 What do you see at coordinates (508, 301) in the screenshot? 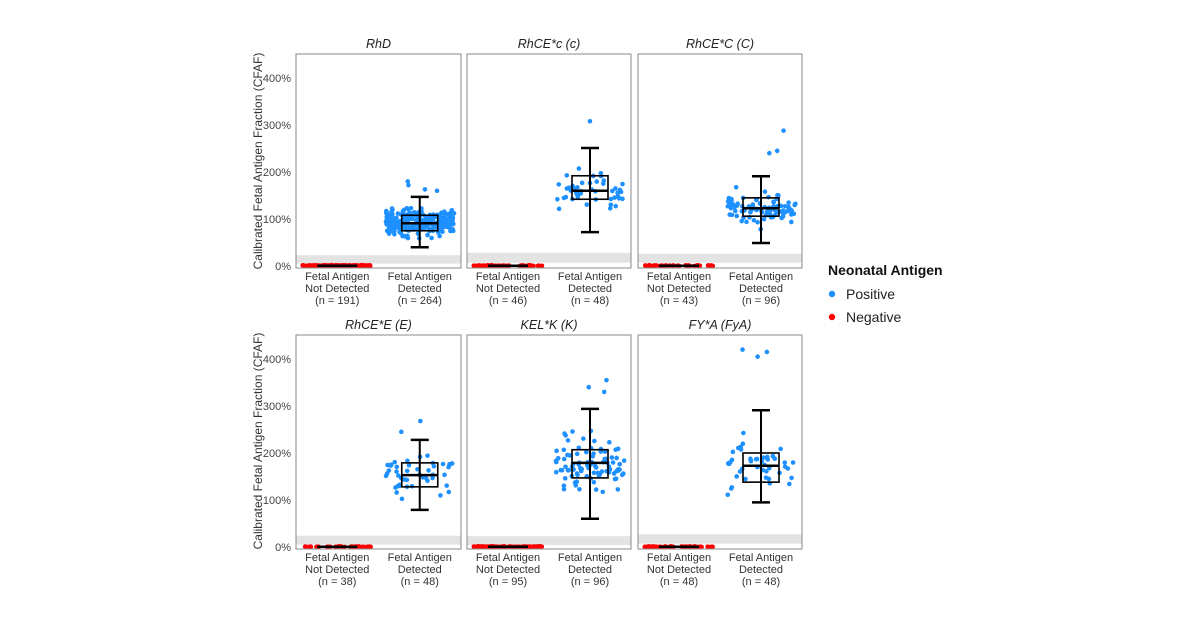
I see `x-tick-n-label: (n = 46)` at bounding box center [508, 301].